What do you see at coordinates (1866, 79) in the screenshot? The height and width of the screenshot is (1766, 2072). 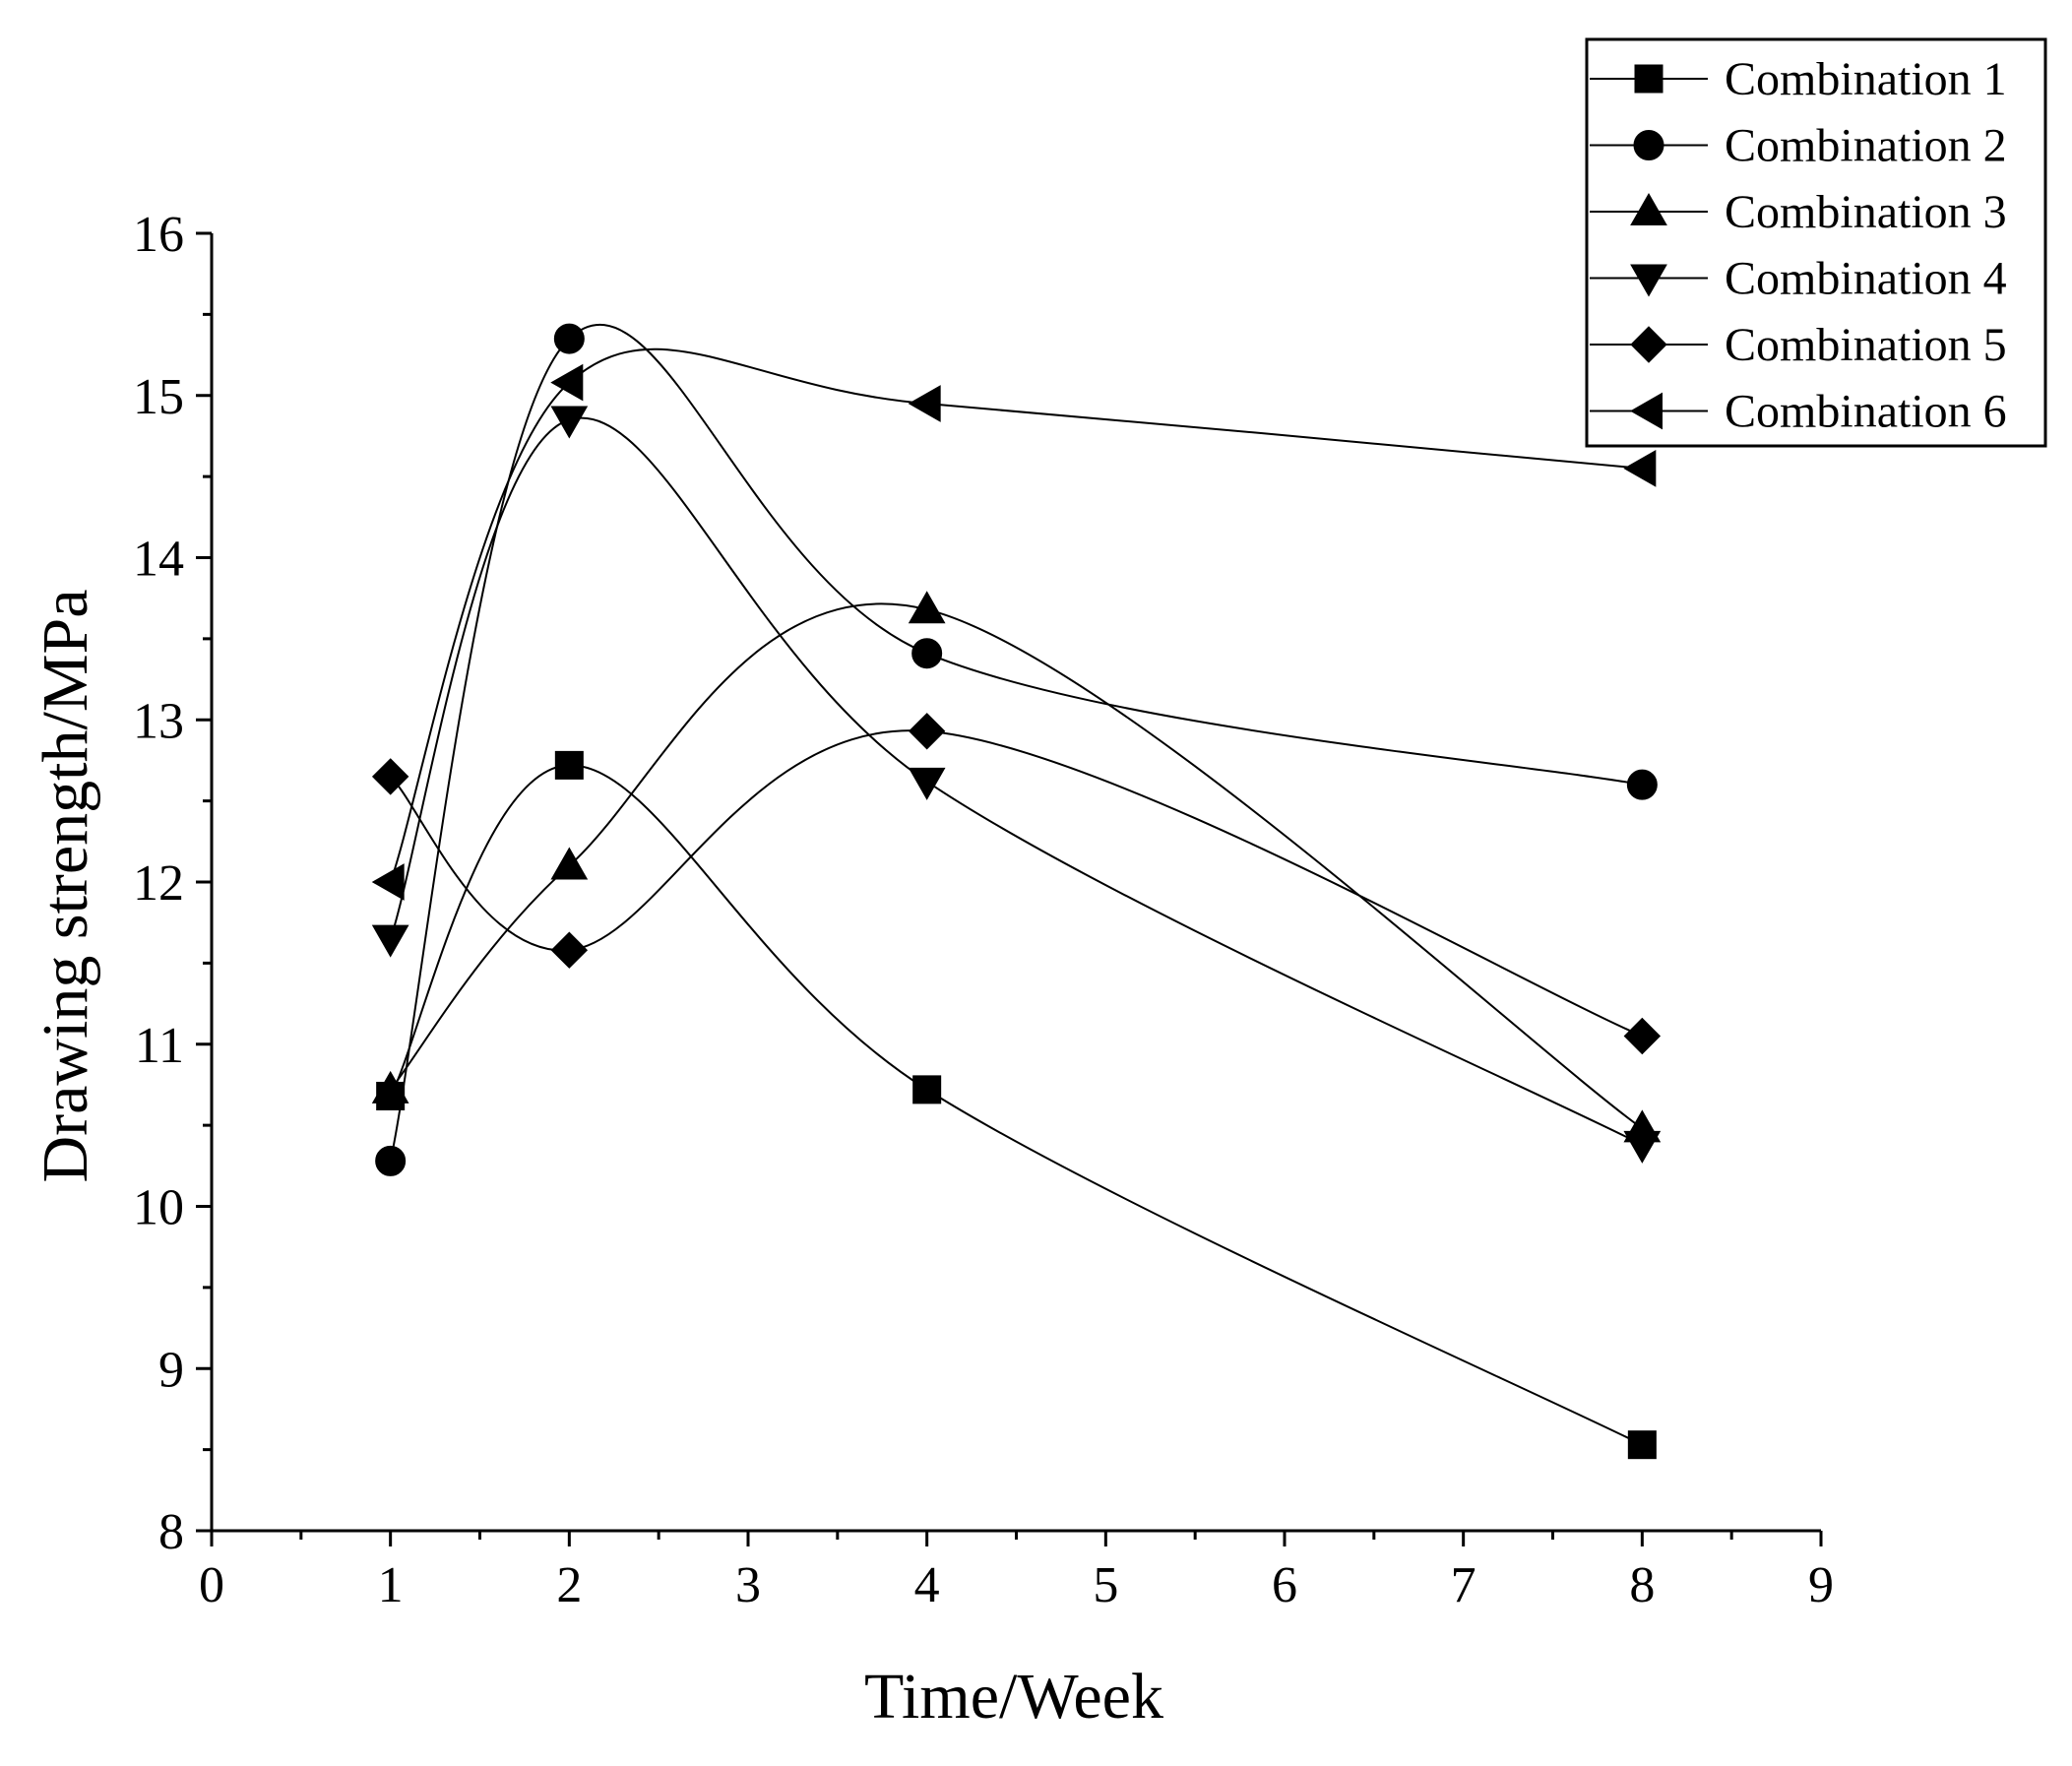 I see `legend-label-1: Combination 1` at bounding box center [1866, 79].